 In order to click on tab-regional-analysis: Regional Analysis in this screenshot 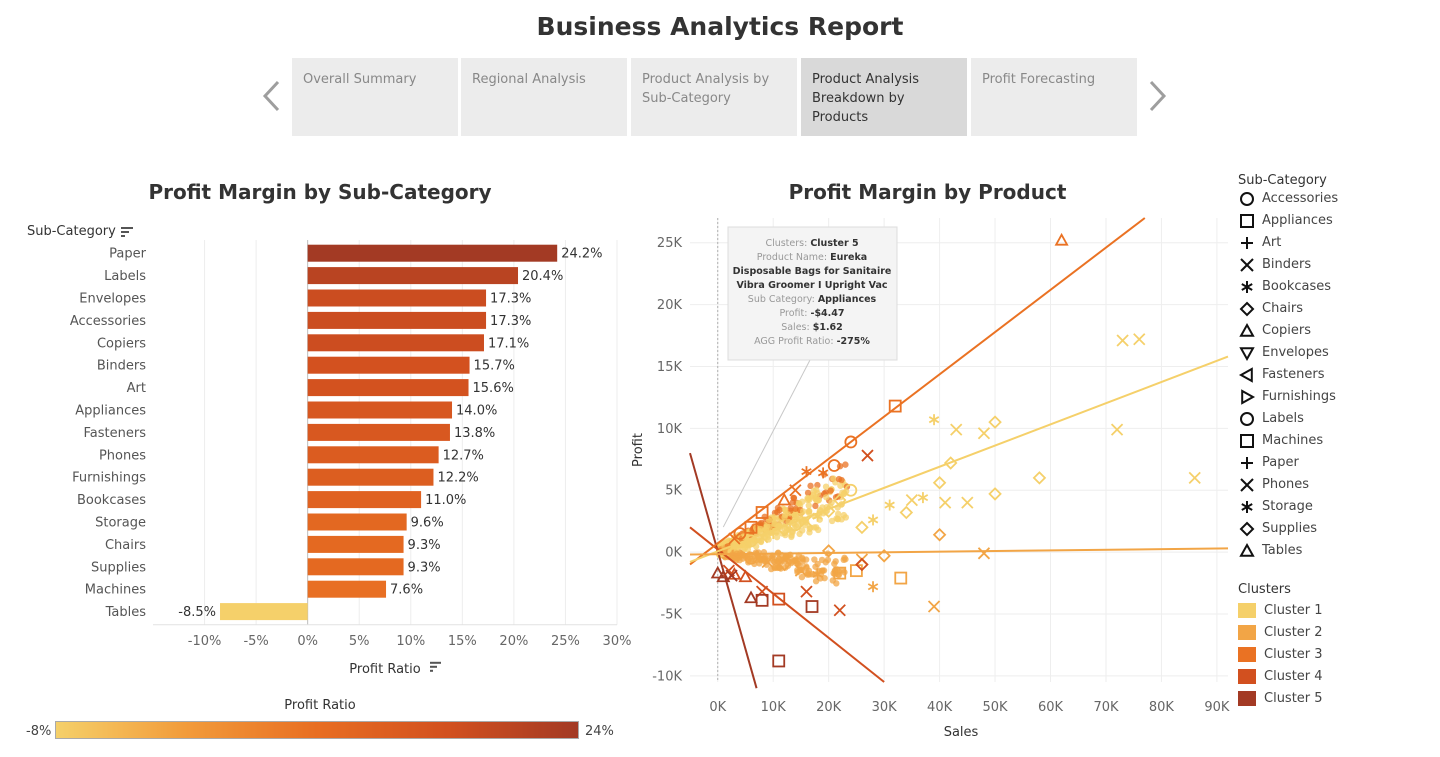, I will do `click(544, 97)`.